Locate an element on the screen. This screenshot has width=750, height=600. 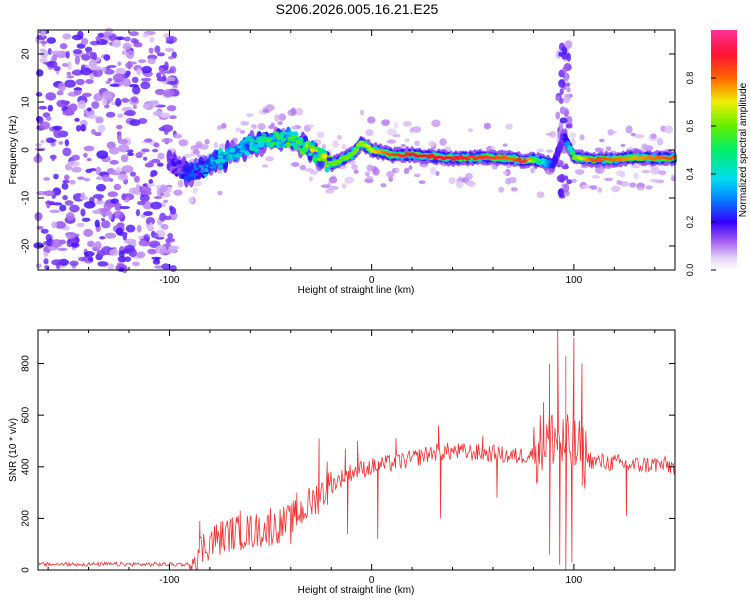
colorbar-tick-label: 0.0 is located at coordinates (690, 270).